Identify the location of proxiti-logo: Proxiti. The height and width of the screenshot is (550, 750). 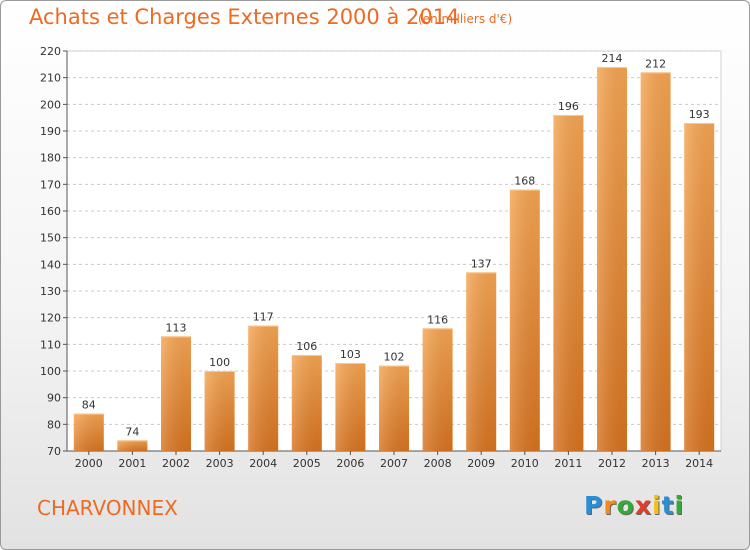
(634, 505).